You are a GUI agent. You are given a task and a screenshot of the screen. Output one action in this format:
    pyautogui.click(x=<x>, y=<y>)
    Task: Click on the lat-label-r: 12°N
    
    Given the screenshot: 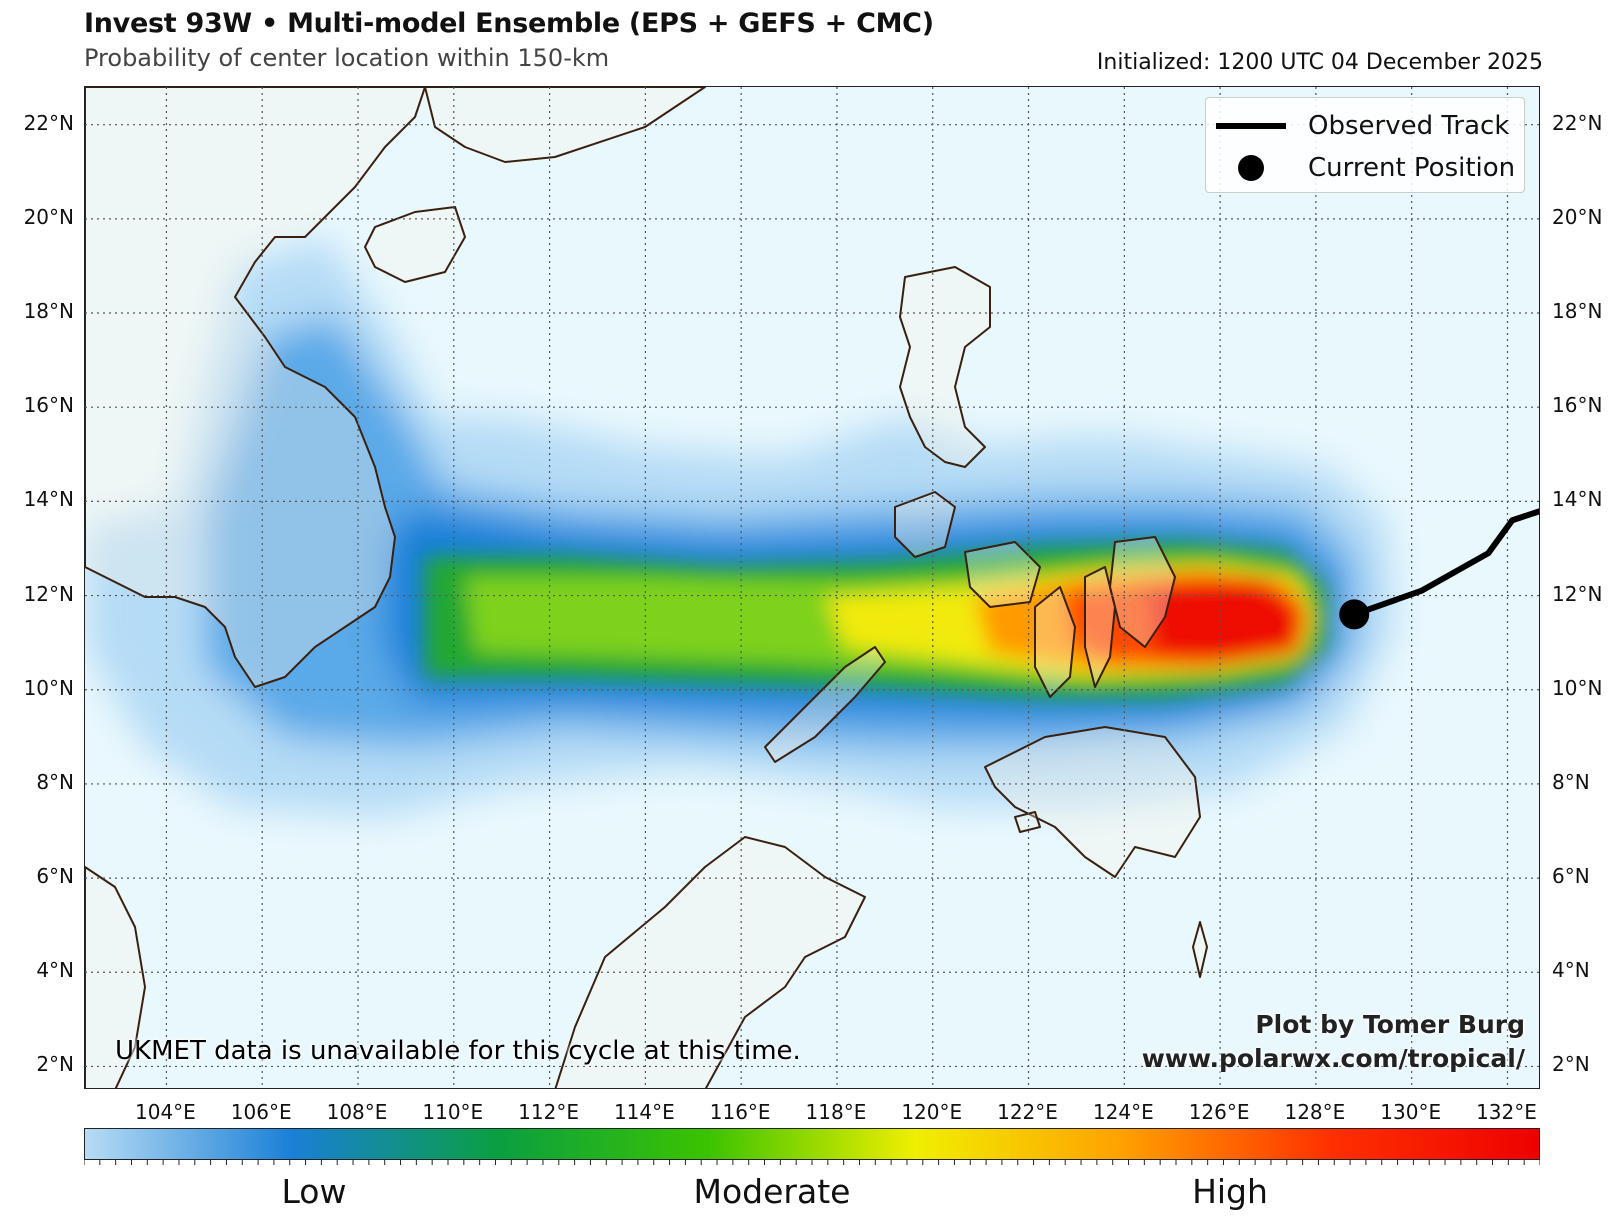 What is the action you would take?
    pyautogui.click(x=1577, y=593)
    